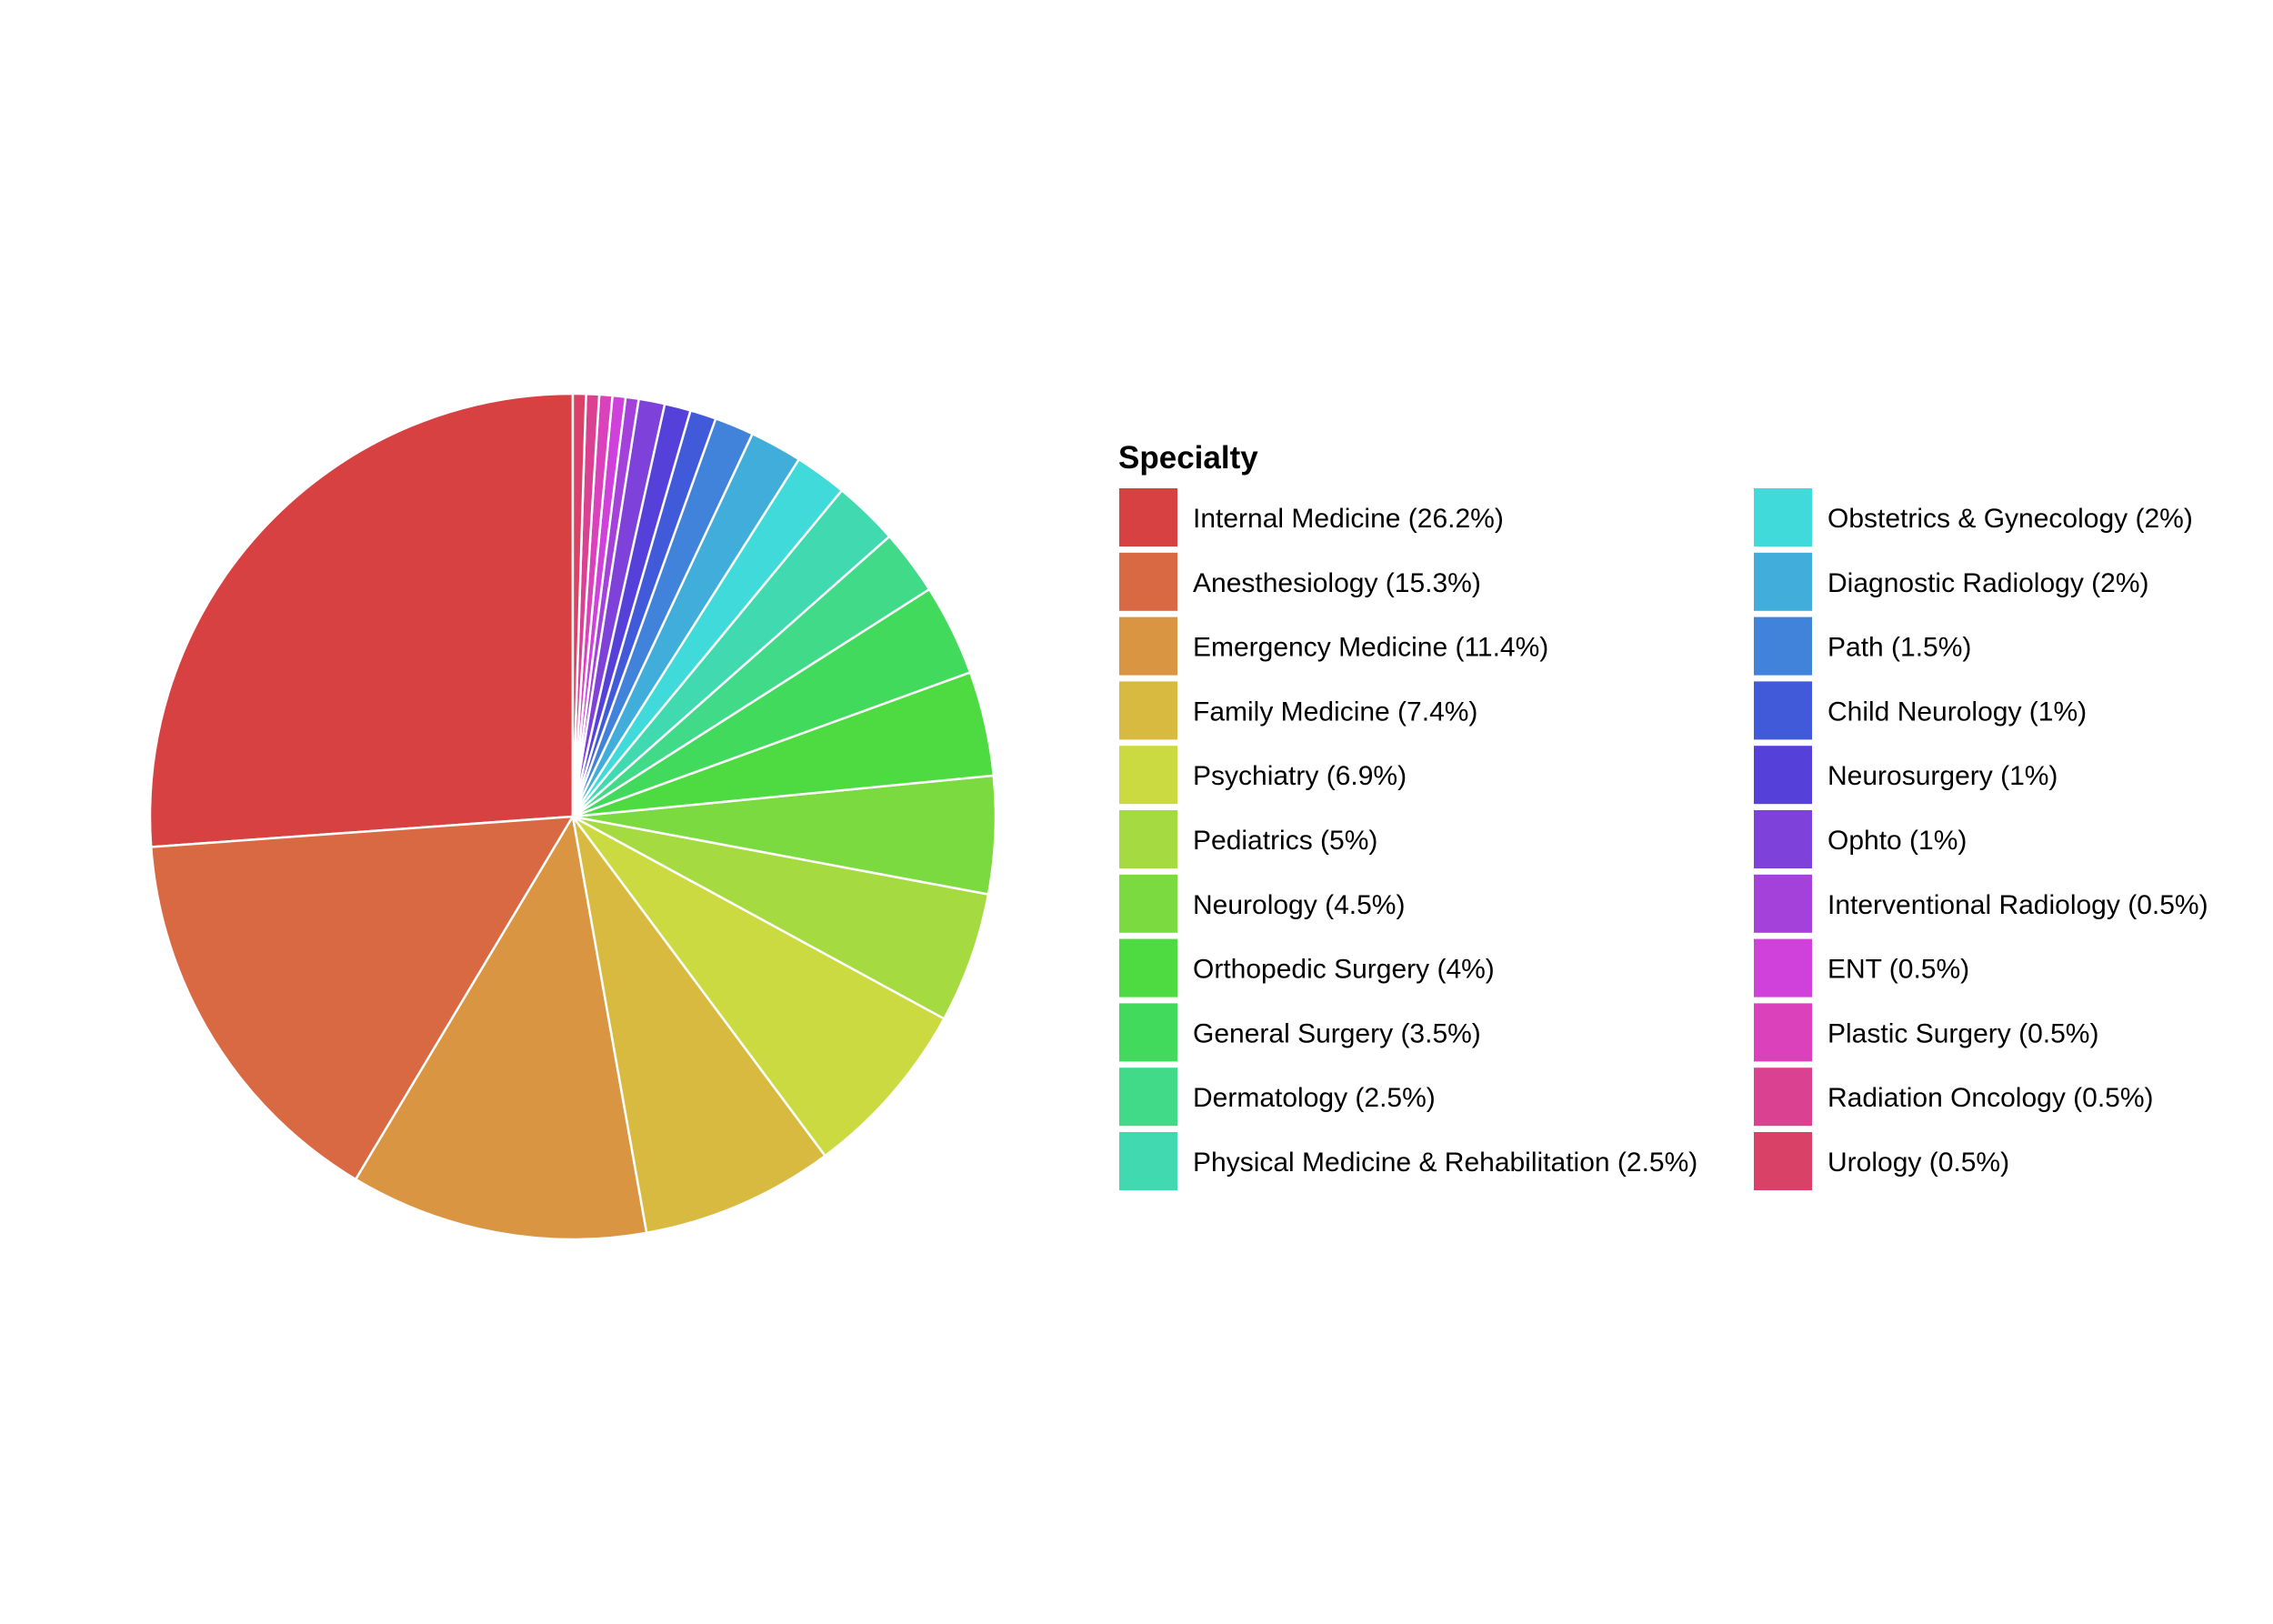  Describe the element at coordinates (1783, 968) in the screenshot. I see `legend-key-ent` at that location.